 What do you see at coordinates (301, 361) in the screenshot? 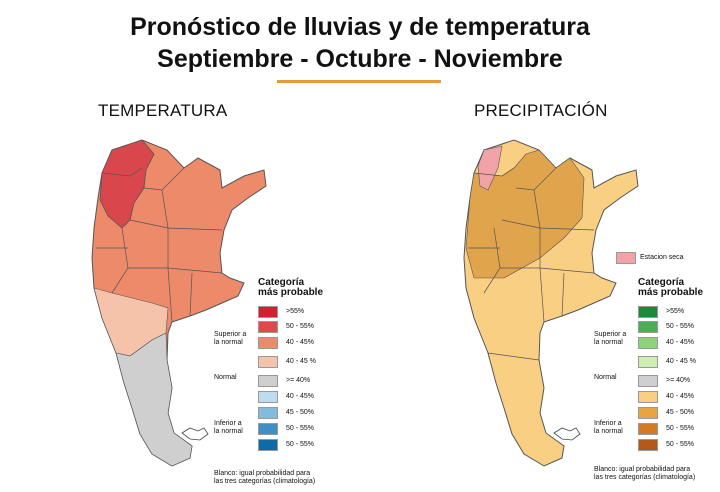
I see `temperature-swatch-label: 40 - 45 %` at bounding box center [301, 361].